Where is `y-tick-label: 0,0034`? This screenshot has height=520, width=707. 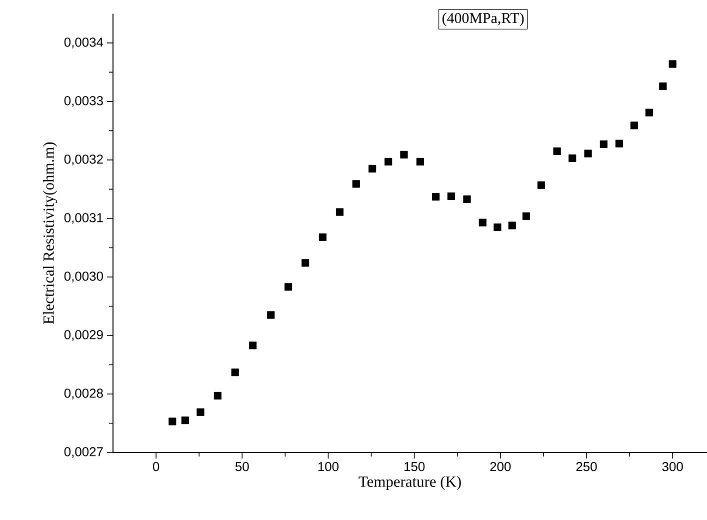
y-tick-label: 0,0034 is located at coordinates (84, 43).